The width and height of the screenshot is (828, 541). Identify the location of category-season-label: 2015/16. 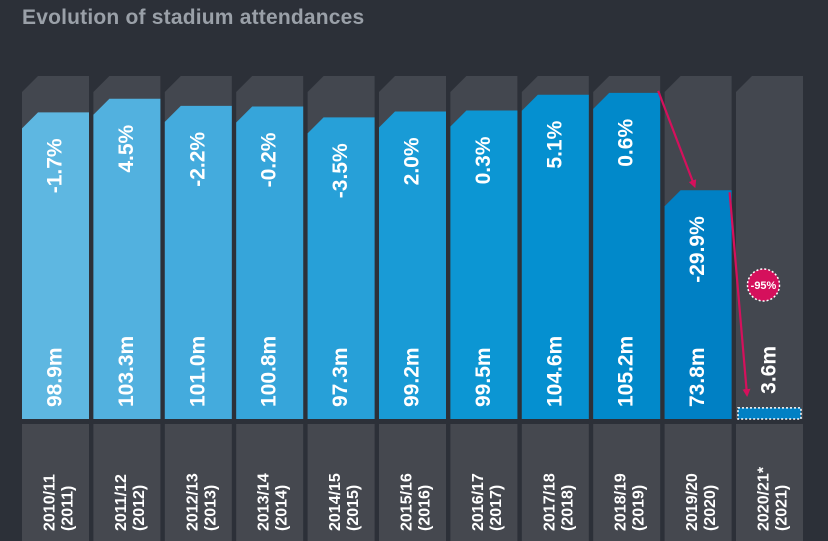
(407, 502).